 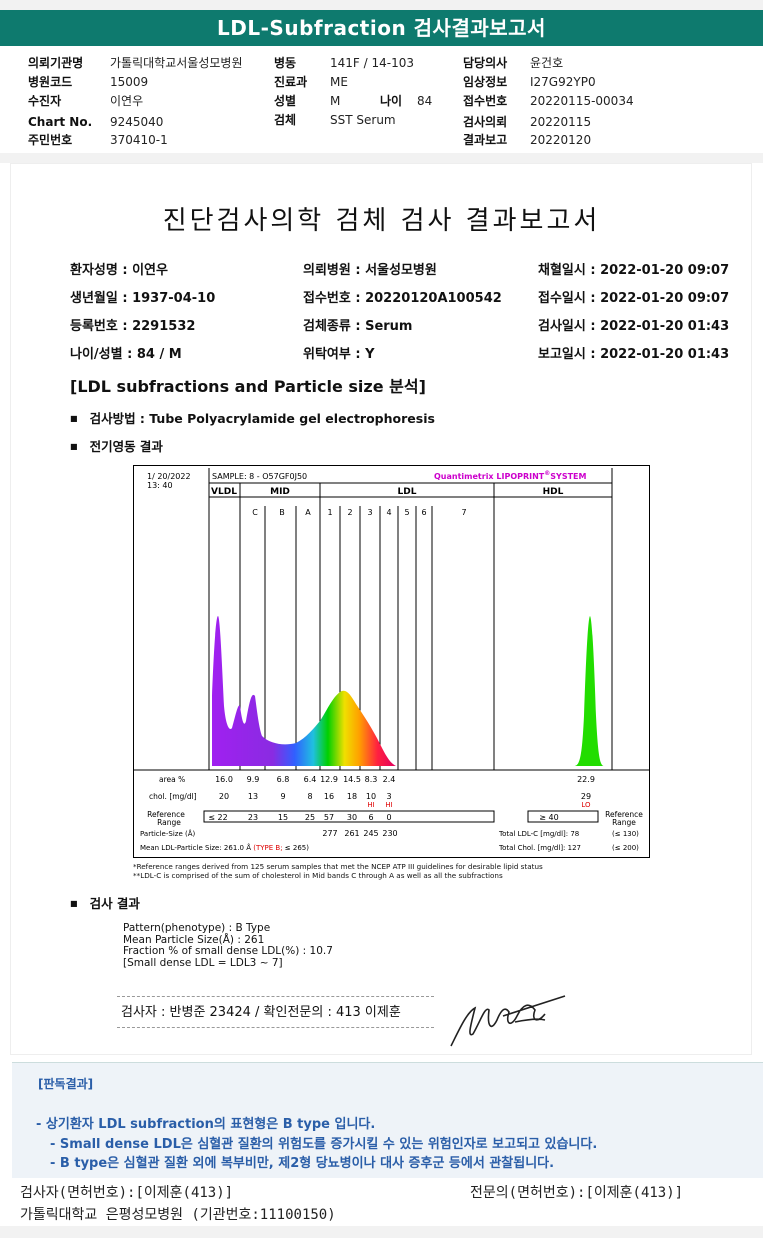 I want to click on chol-row: 20 13 9 8 16 18 10 3 29, so click(x=405, y=796).